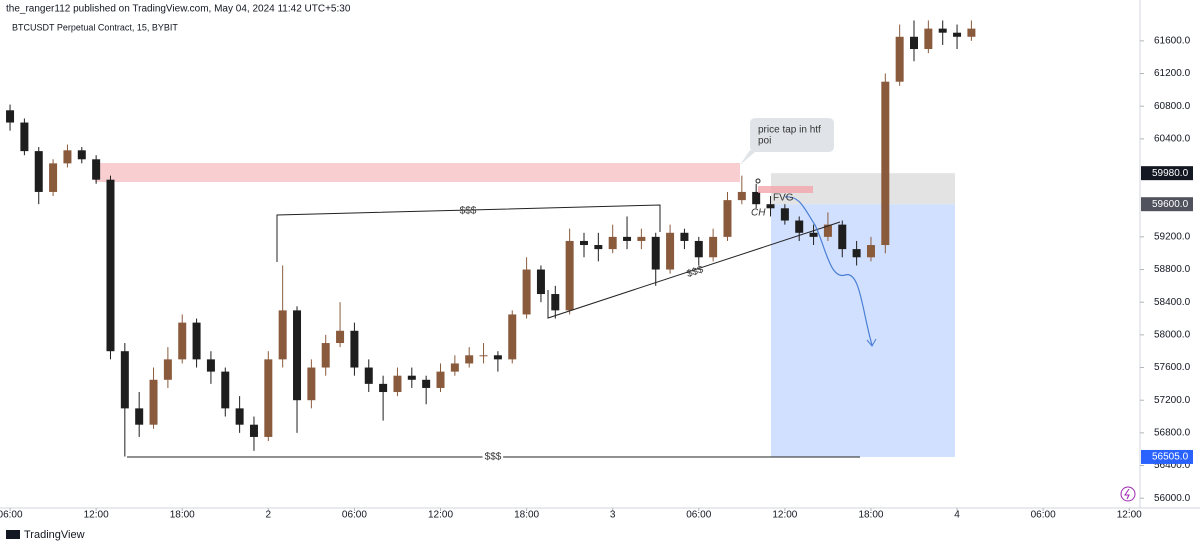 The width and height of the screenshot is (1200, 548). What do you see at coordinates (95, 27) in the screenshot?
I see `symbol-info: BTCUSDT Perpetual Contract, 15, BYBIT` at bounding box center [95, 27].